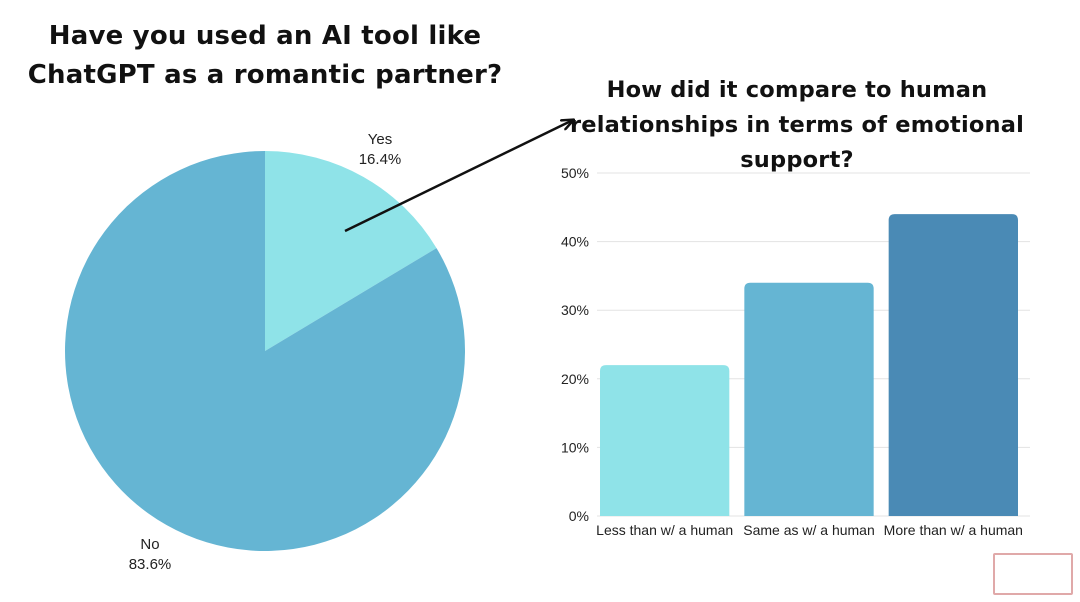  I want to click on y-tick-label: 50%, so click(575, 173).